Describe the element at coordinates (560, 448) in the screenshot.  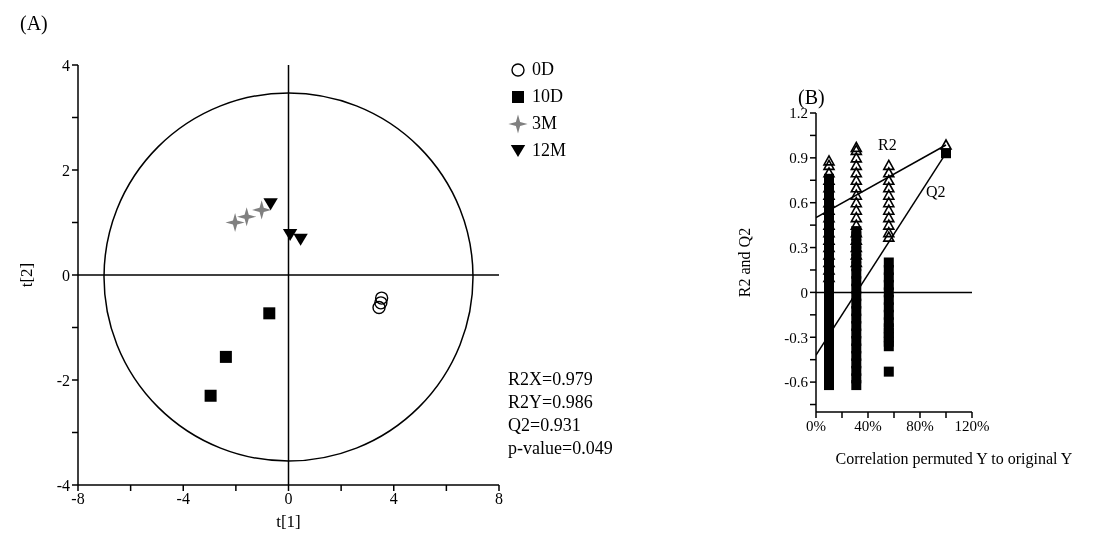
I see `text: p-value=0.049` at that location.